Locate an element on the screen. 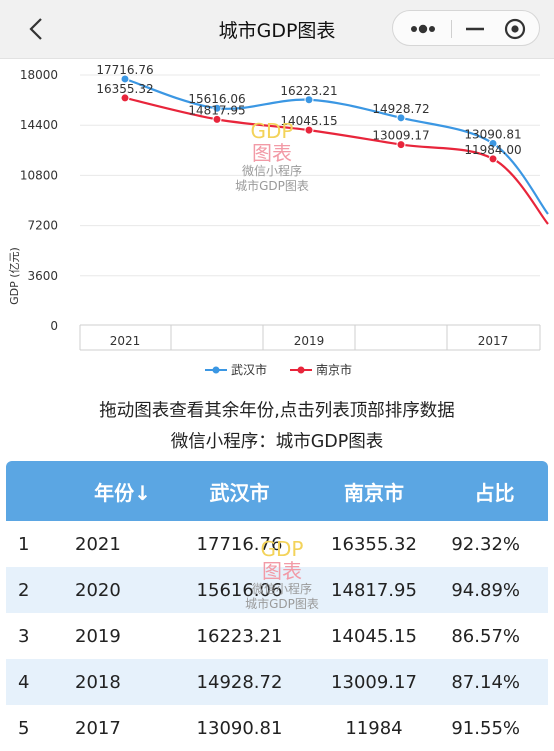 The height and width of the screenshot is (751, 554). row-year: 2019 is located at coordinates (98, 636).